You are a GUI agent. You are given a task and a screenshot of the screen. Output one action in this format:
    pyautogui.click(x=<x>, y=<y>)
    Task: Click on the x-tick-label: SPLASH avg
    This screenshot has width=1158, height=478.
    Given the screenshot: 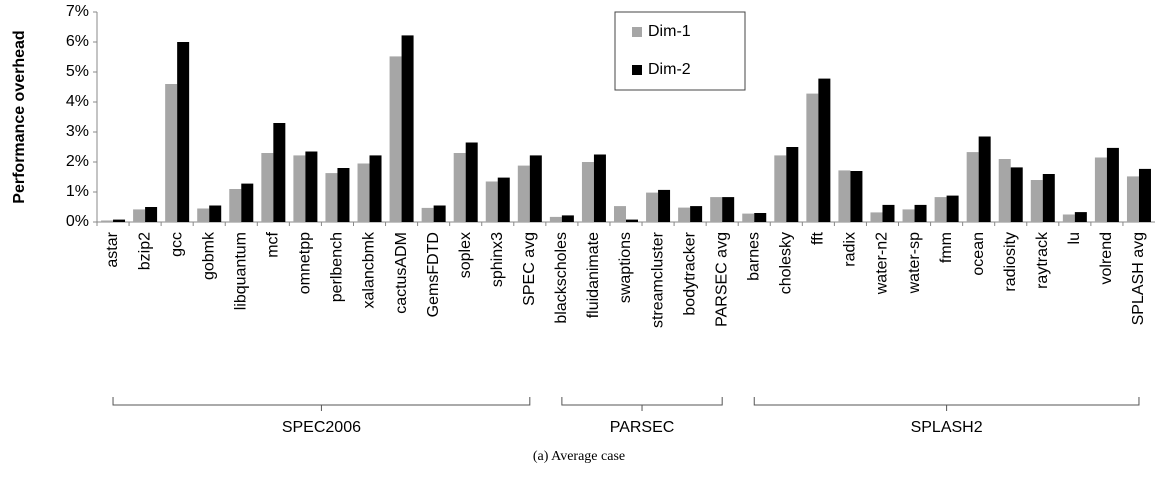 What is the action you would take?
    pyautogui.click(x=1138, y=278)
    